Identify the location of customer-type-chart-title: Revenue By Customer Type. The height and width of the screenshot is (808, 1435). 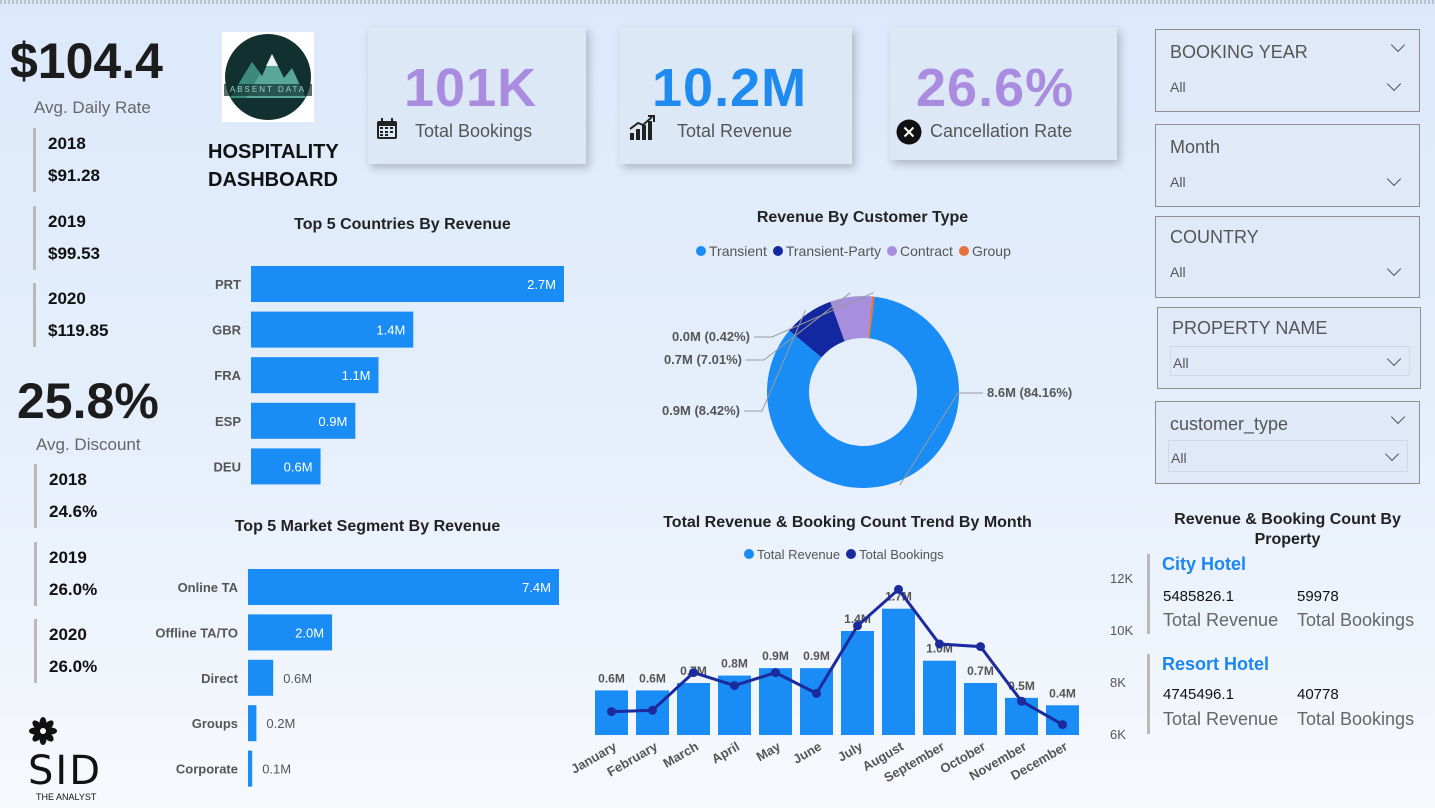
(862, 217).